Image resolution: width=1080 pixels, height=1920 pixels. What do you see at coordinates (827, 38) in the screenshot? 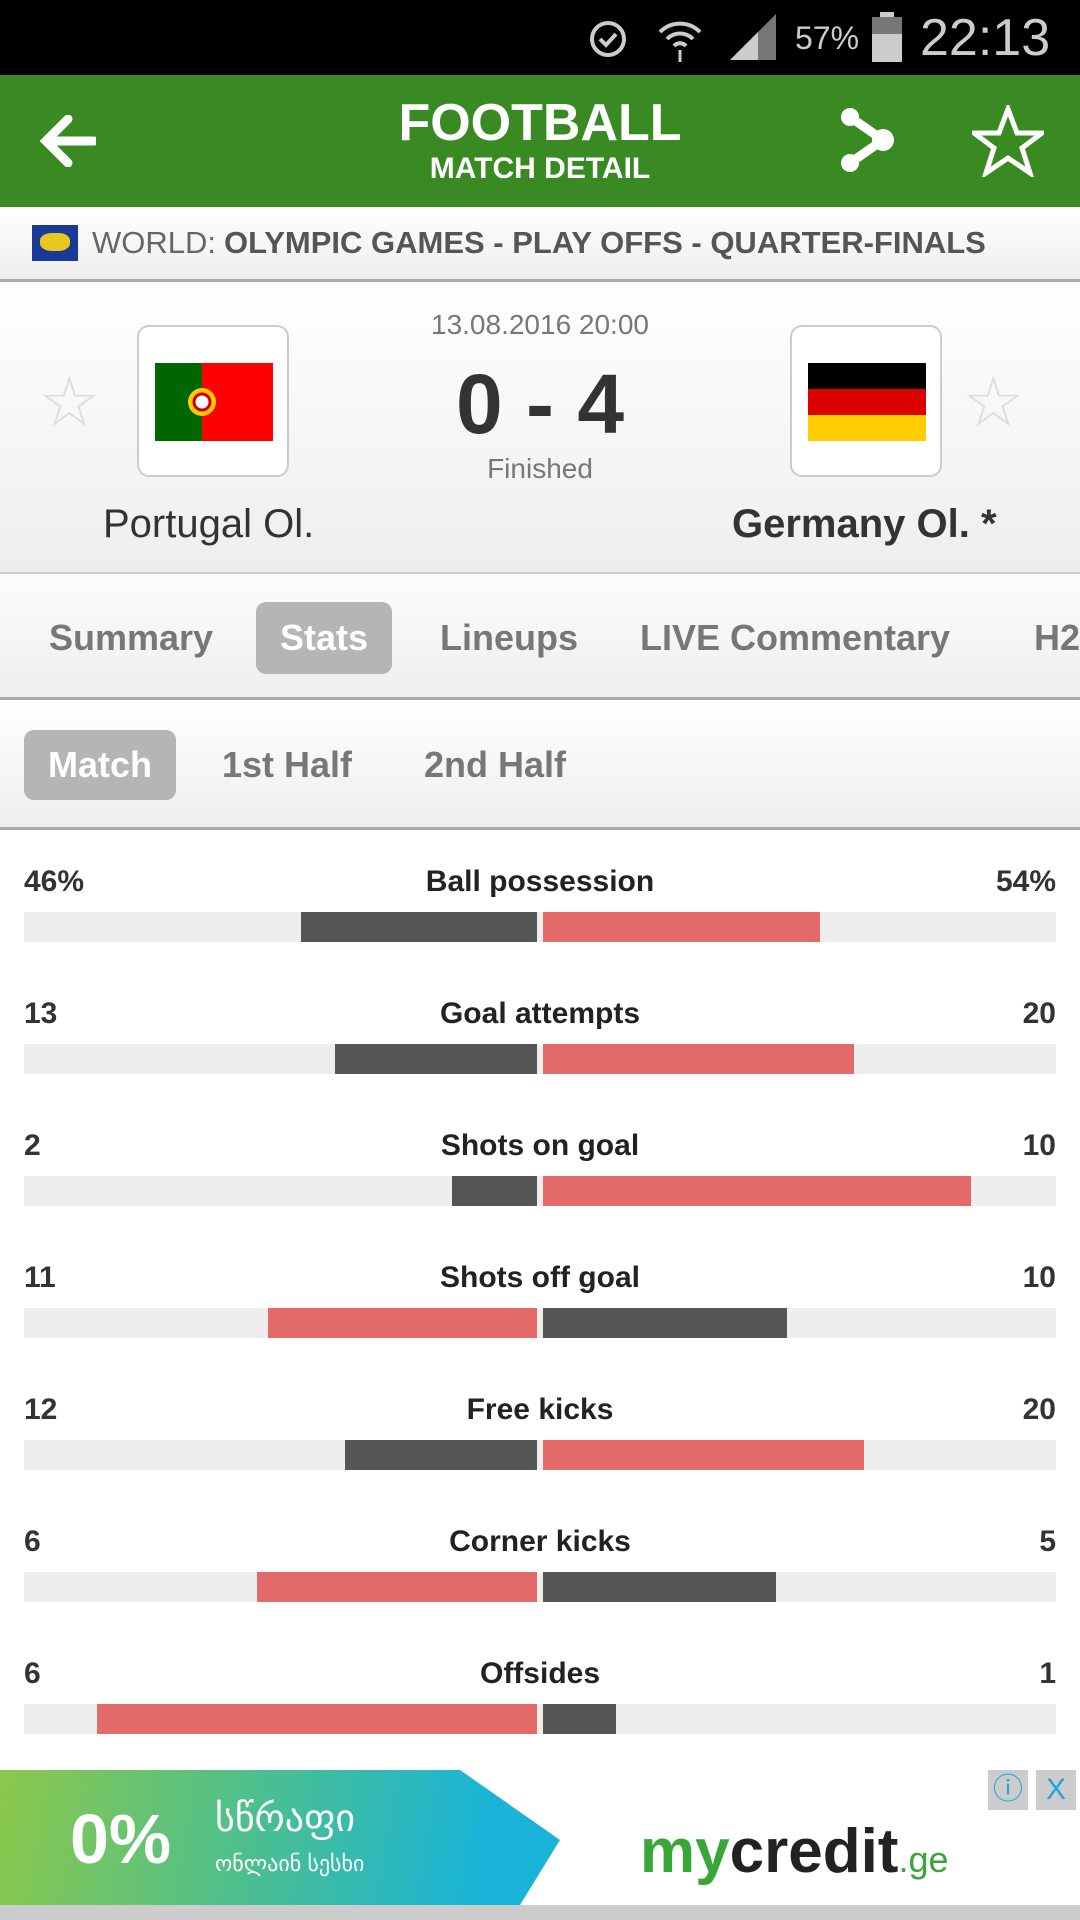
I see `battery-percent: 57%` at bounding box center [827, 38].